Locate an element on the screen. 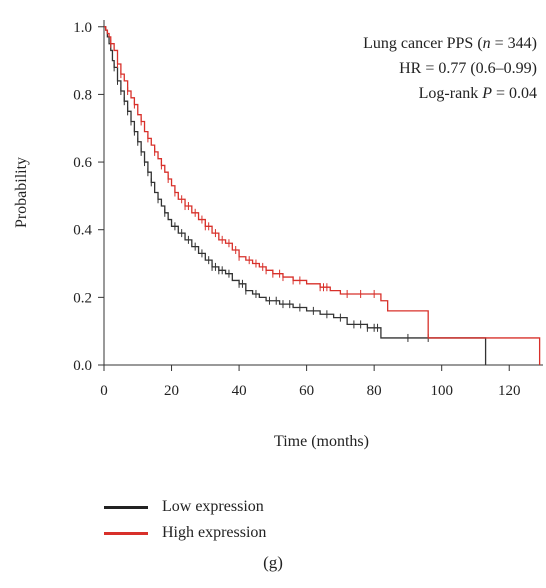 This screenshot has width=546, height=588. y-tick-label: 0.8 is located at coordinates (82, 95).